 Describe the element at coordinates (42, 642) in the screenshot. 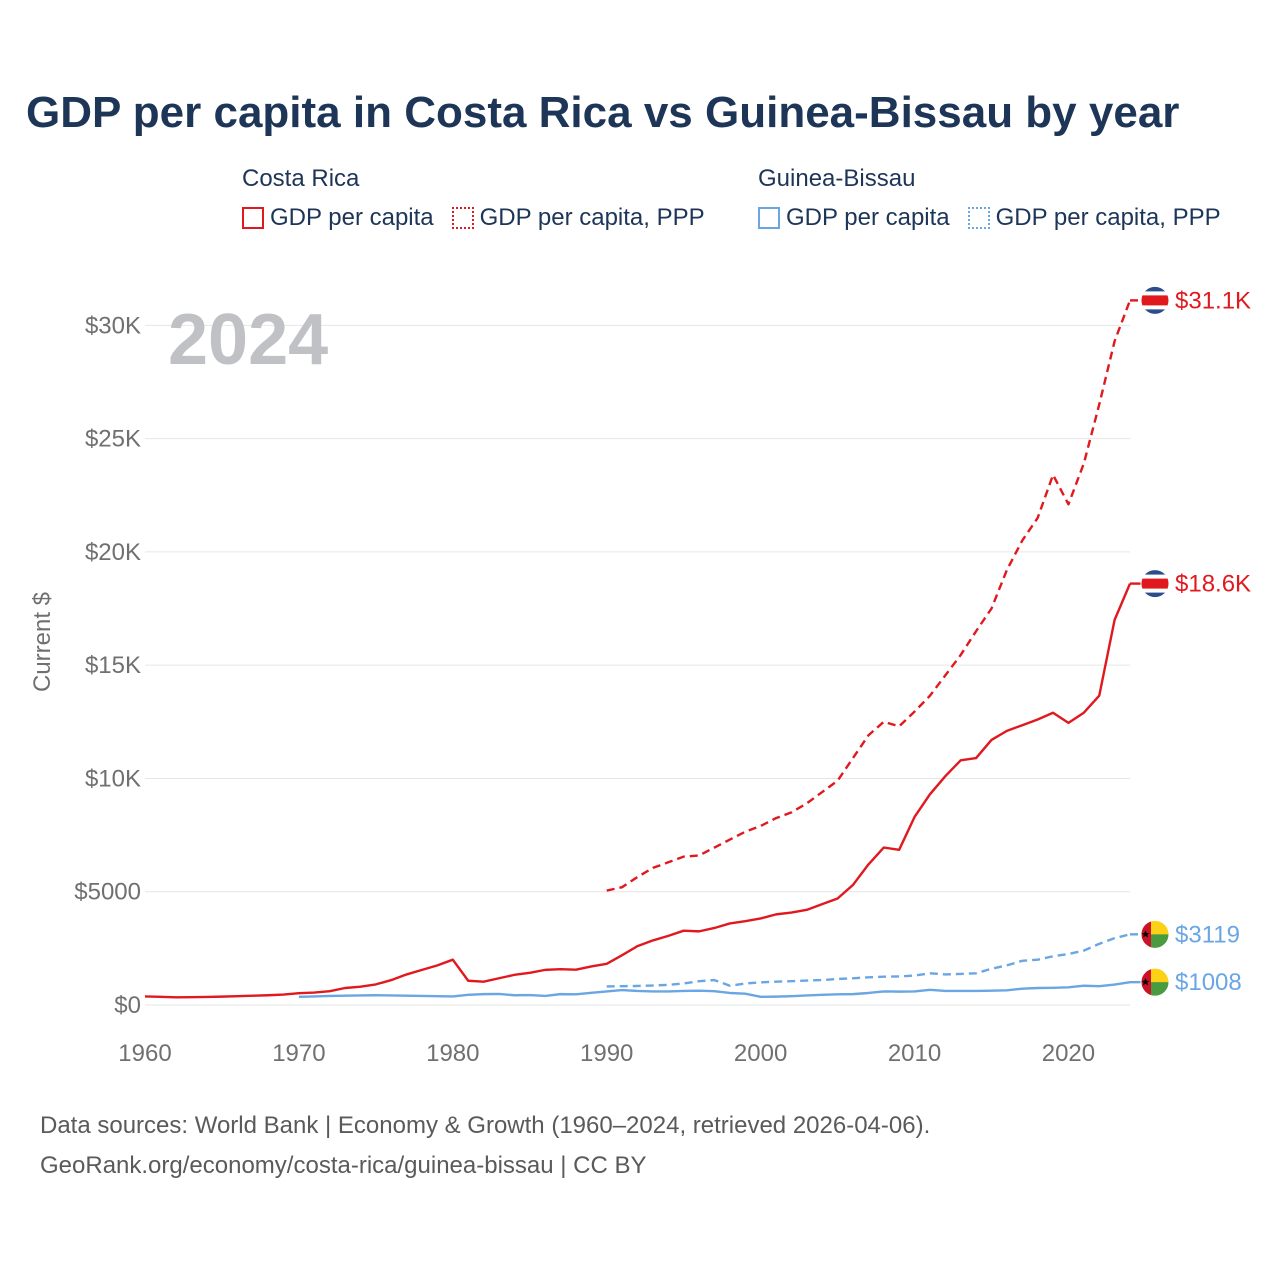

I see `y-axis-label: Current $` at that location.